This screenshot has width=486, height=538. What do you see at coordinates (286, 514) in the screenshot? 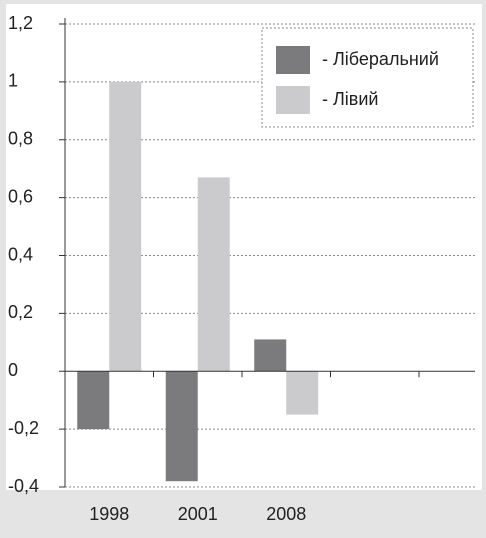
I see `x-tick-label: 2008` at bounding box center [286, 514].